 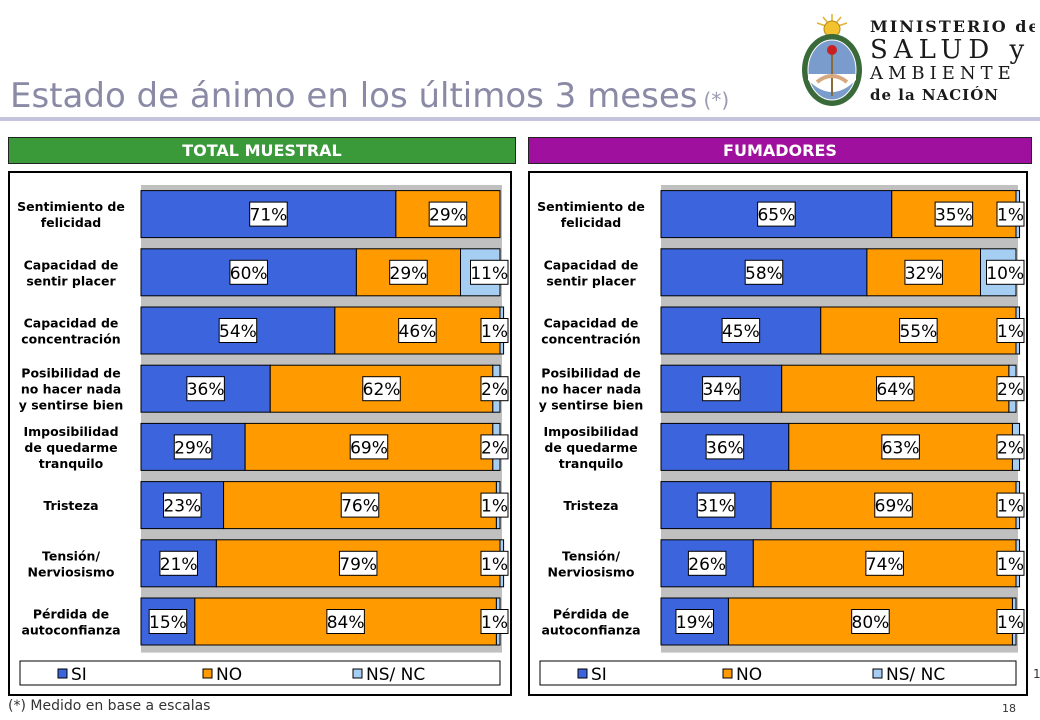 What do you see at coordinates (1009, 708) in the screenshot?
I see `page-number: 18` at bounding box center [1009, 708].